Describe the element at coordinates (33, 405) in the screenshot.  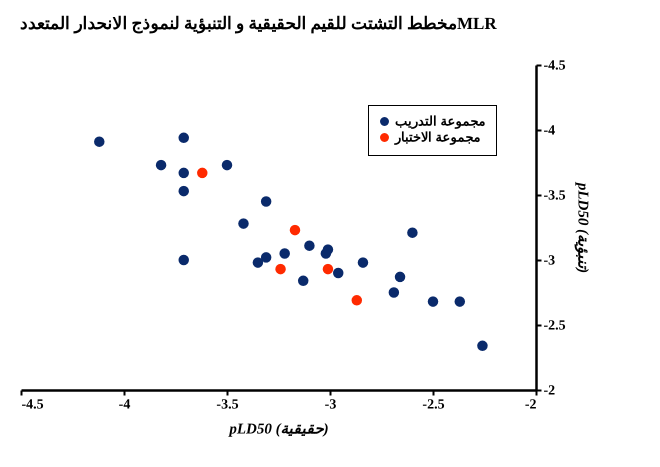
I see `x-tick-label: -4.5` at that location.